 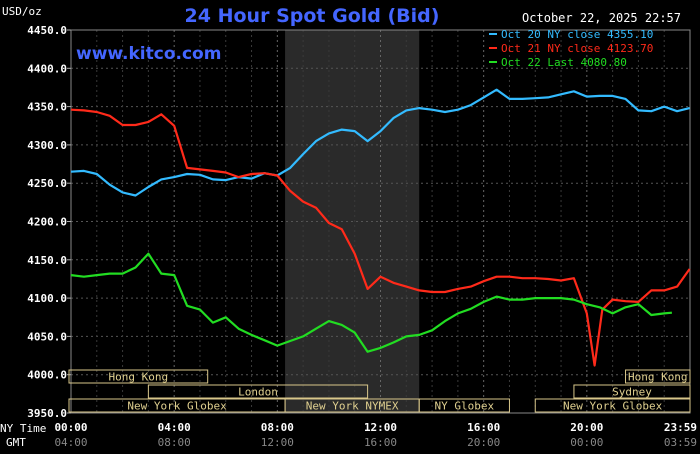 What do you see at coordinates (174, 442) in the screenshot?
I see `x-tick-gmt: 08:00` at bounding box center [174, 442].